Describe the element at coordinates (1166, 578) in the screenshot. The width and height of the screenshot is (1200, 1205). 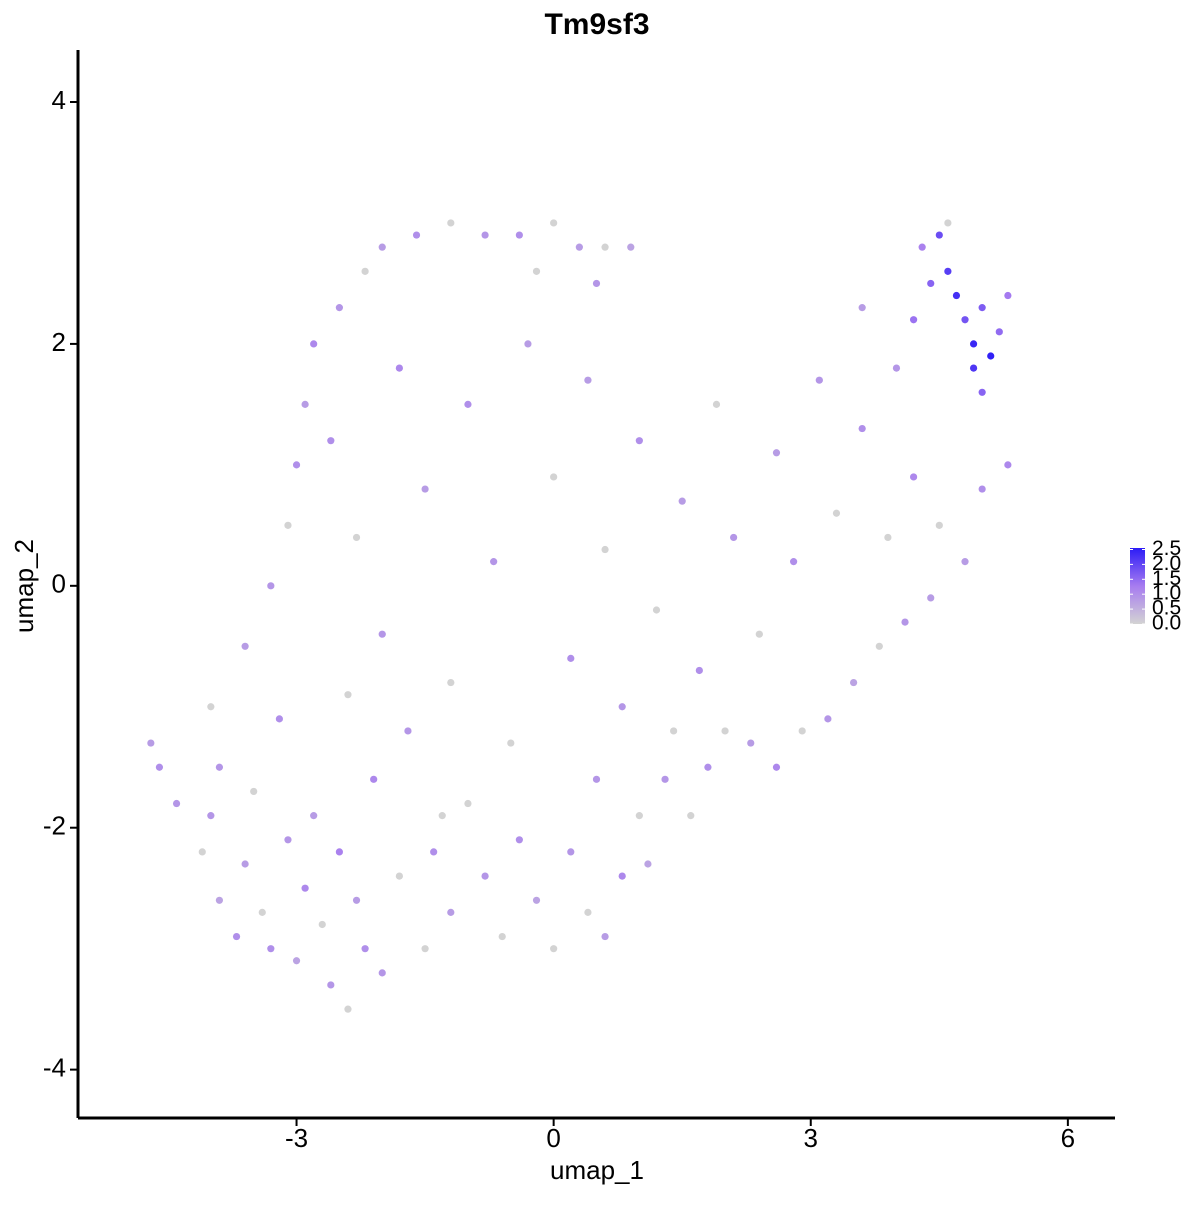
I see `colorbar-tick-label: 1.5` at that location.